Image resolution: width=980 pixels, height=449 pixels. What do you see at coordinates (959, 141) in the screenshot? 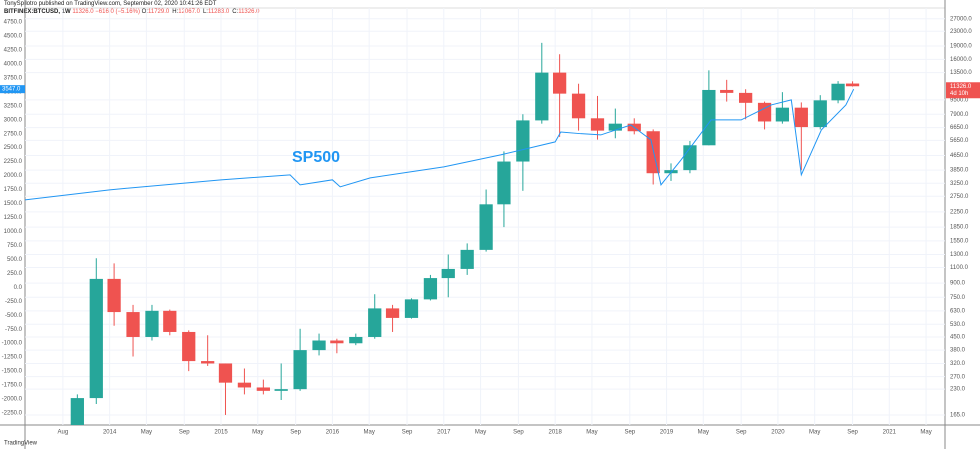
I see `y2-tick-label: 5650.0` at bounding box center [959, 141].